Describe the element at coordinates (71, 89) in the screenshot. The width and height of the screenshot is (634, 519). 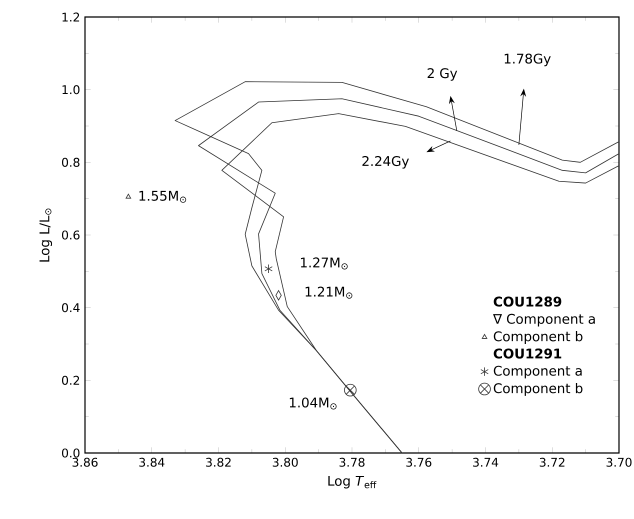
I see `y-tick-label: 1.0` at that location.